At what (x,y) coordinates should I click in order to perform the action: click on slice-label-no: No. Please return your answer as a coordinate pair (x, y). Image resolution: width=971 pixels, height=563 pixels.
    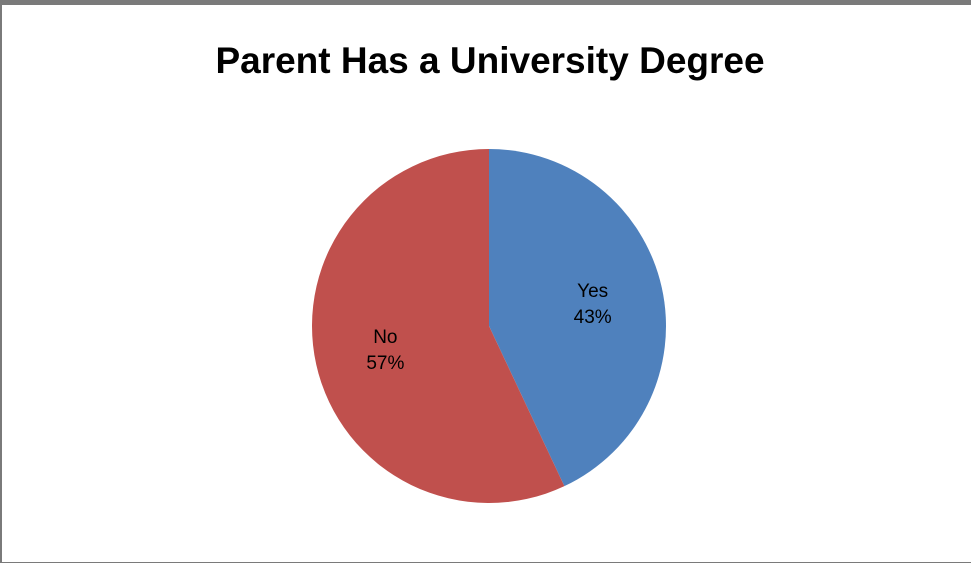
    Looking at the image, I should click on (385, 337).